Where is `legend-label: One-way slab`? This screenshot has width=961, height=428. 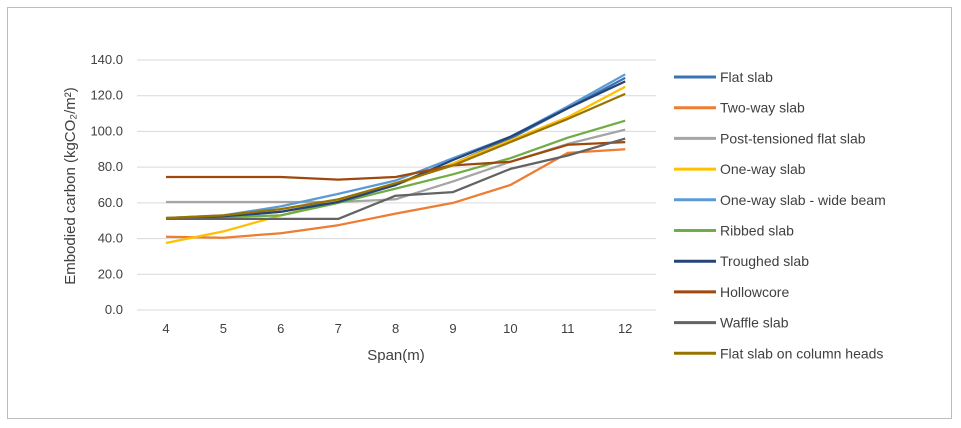
legend-label: One-way slab is located at coordinates (763, 169).